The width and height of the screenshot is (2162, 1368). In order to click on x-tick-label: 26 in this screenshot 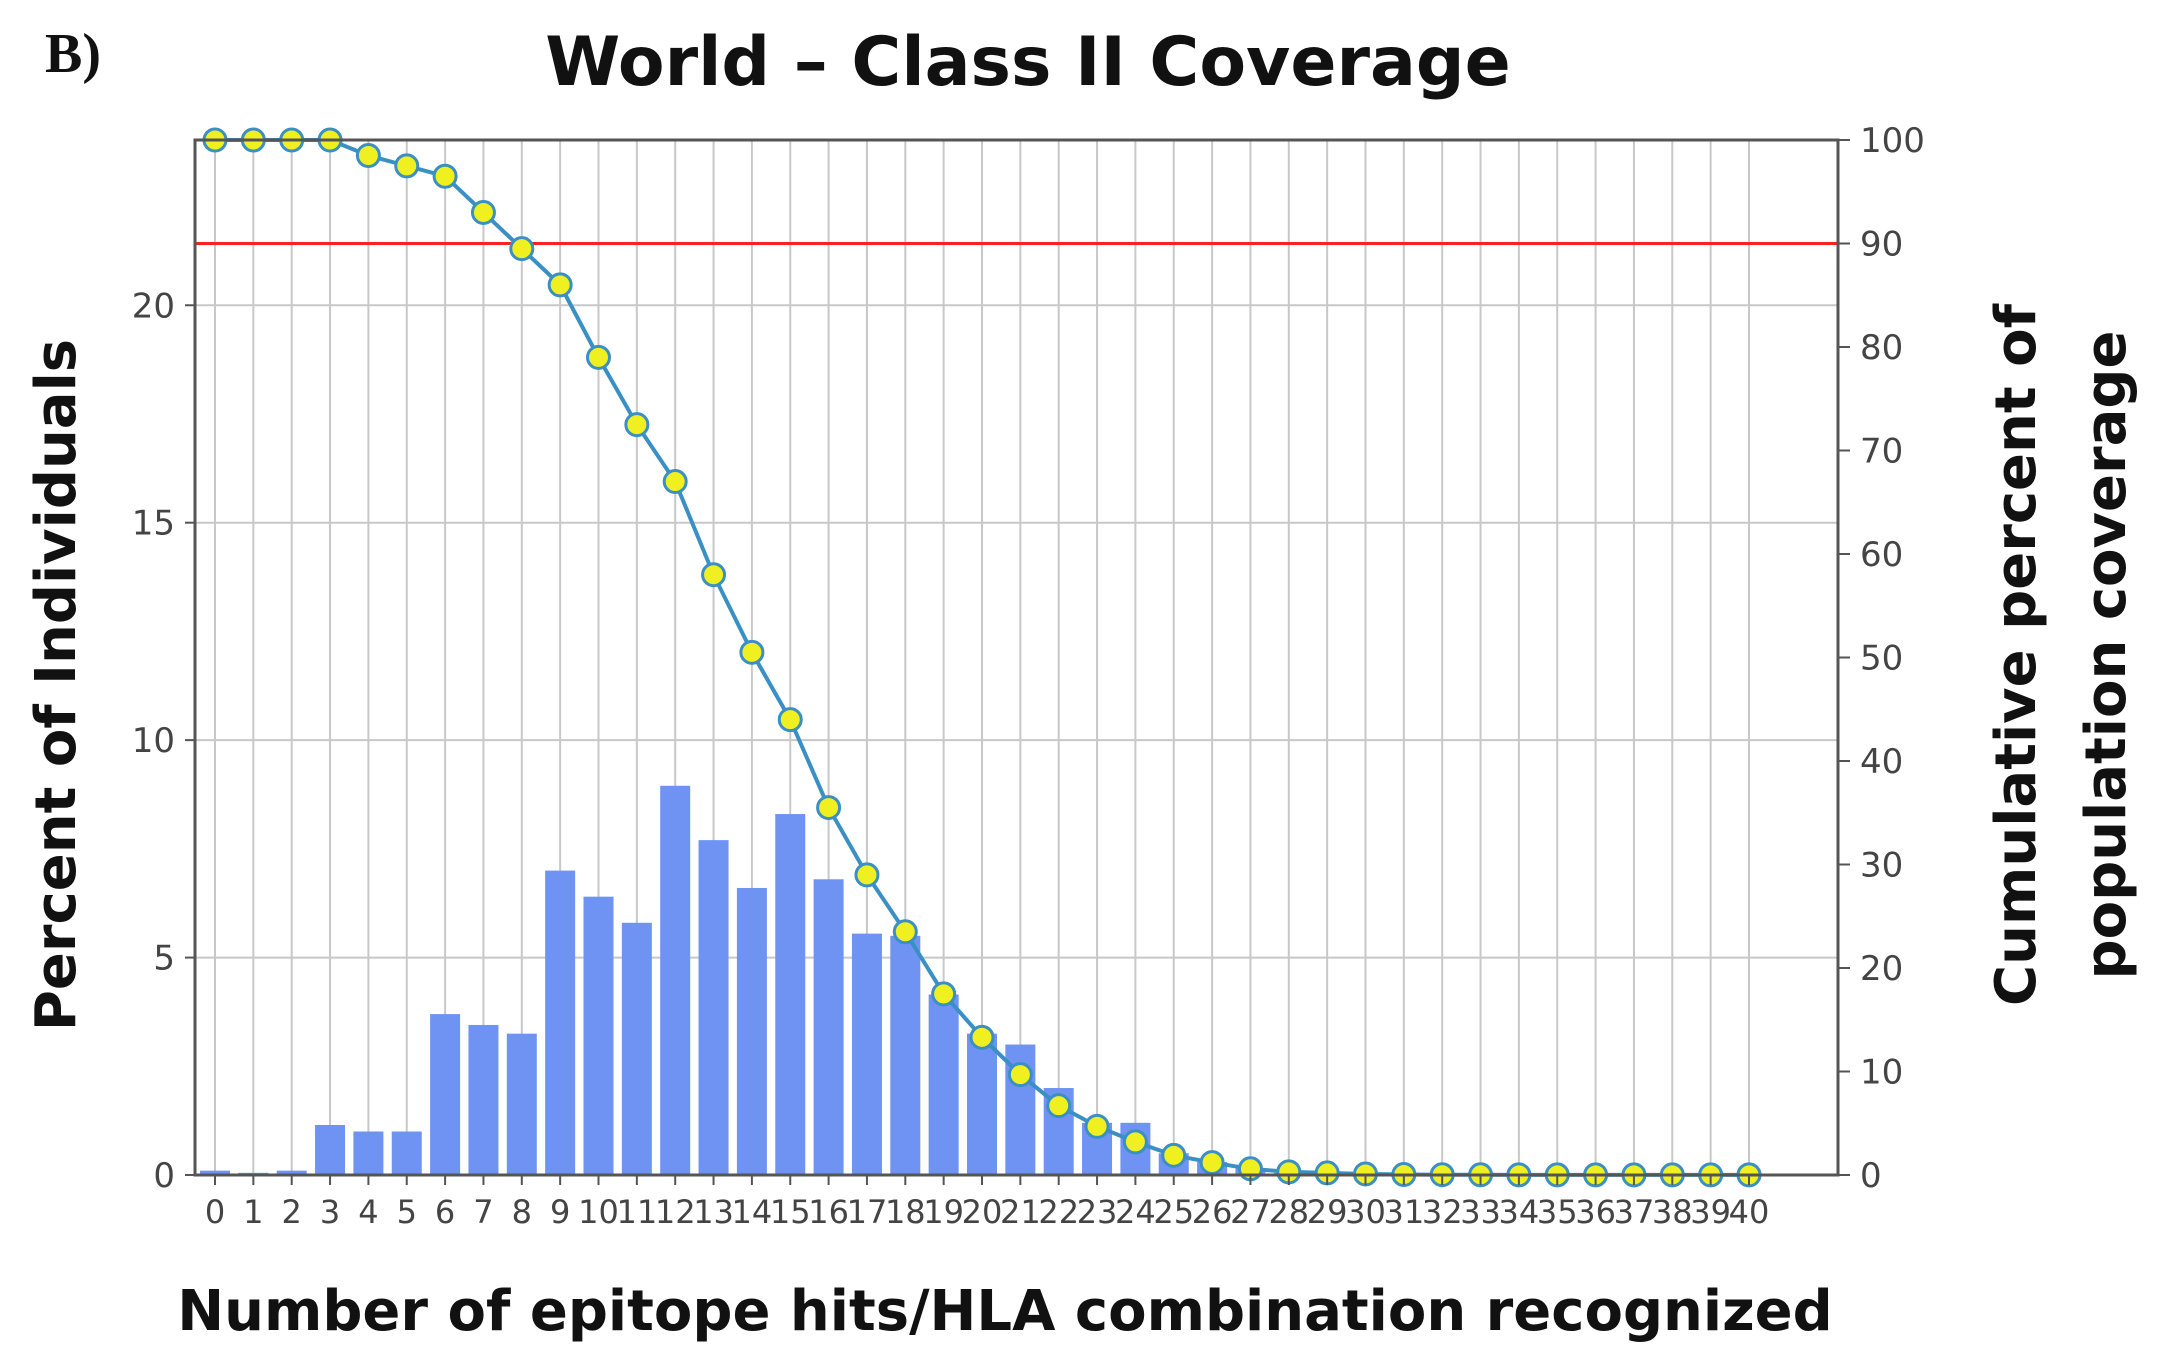, I will do `click(1212, 1212)`.